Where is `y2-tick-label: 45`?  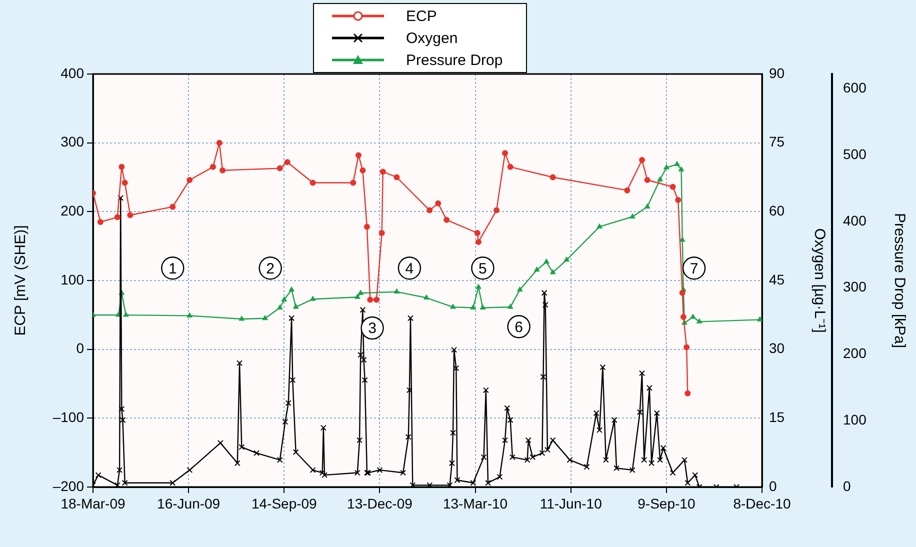 y2-tick-label: 45 is located at coordinates (777, 279).